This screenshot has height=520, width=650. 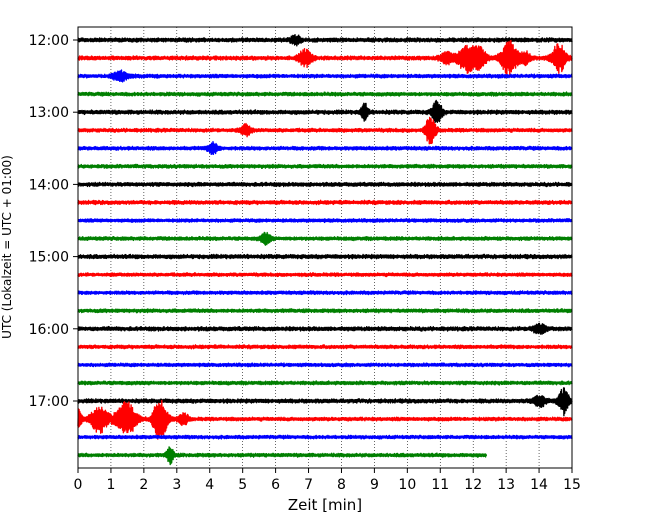 I want to click on x-tick-label: 2, so click(x=143, y=485).